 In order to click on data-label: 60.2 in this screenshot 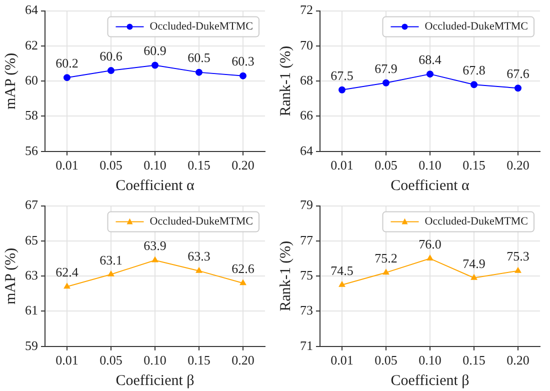, I will do `click(67, 63)`.